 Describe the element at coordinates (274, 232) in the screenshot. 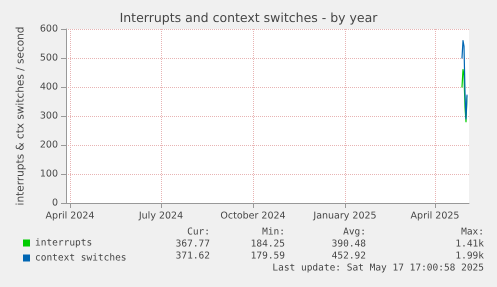

I see `text: Min:` at that location.